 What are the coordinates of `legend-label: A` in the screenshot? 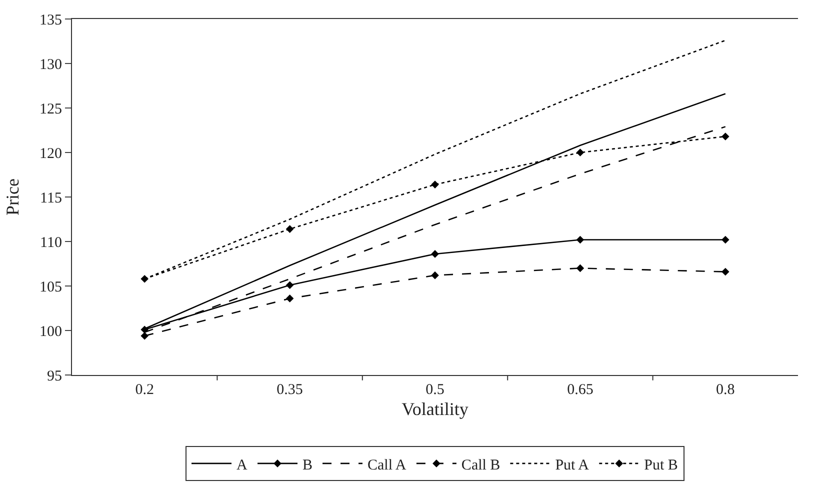 It's located at (242, 465).